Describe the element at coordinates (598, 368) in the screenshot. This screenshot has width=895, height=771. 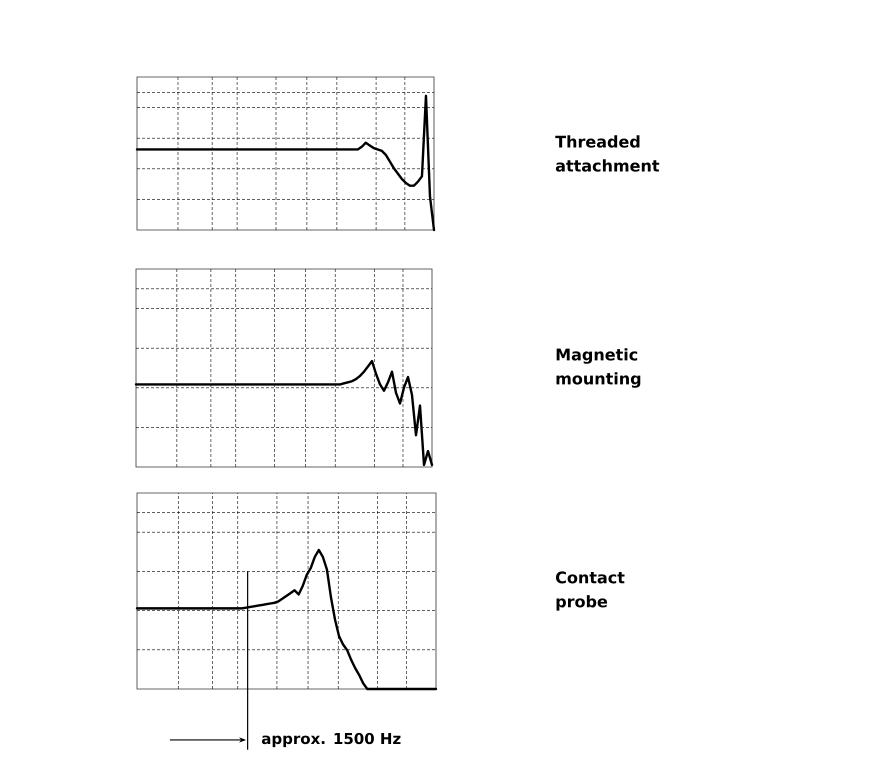
I see `text: Magnetic mounting` at that location.